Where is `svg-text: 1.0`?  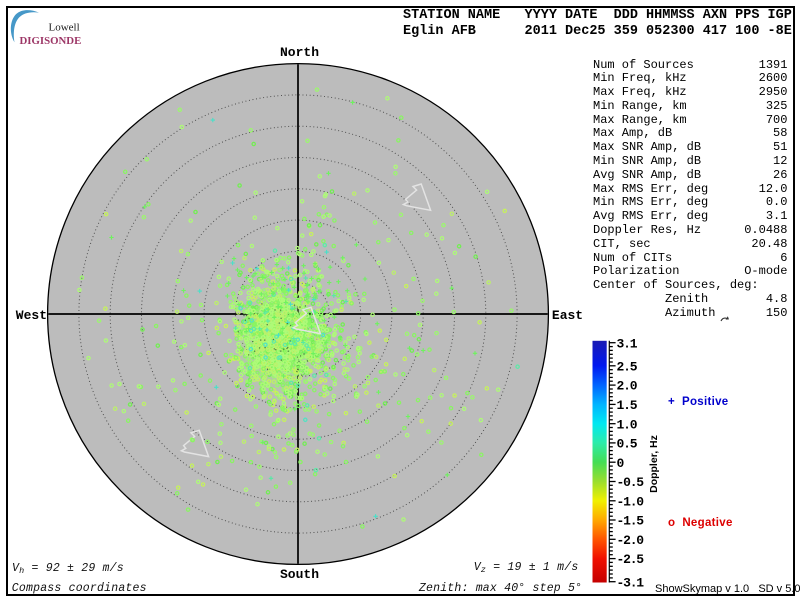
svg-text: 1.0 is located at coordinates (627, 424).